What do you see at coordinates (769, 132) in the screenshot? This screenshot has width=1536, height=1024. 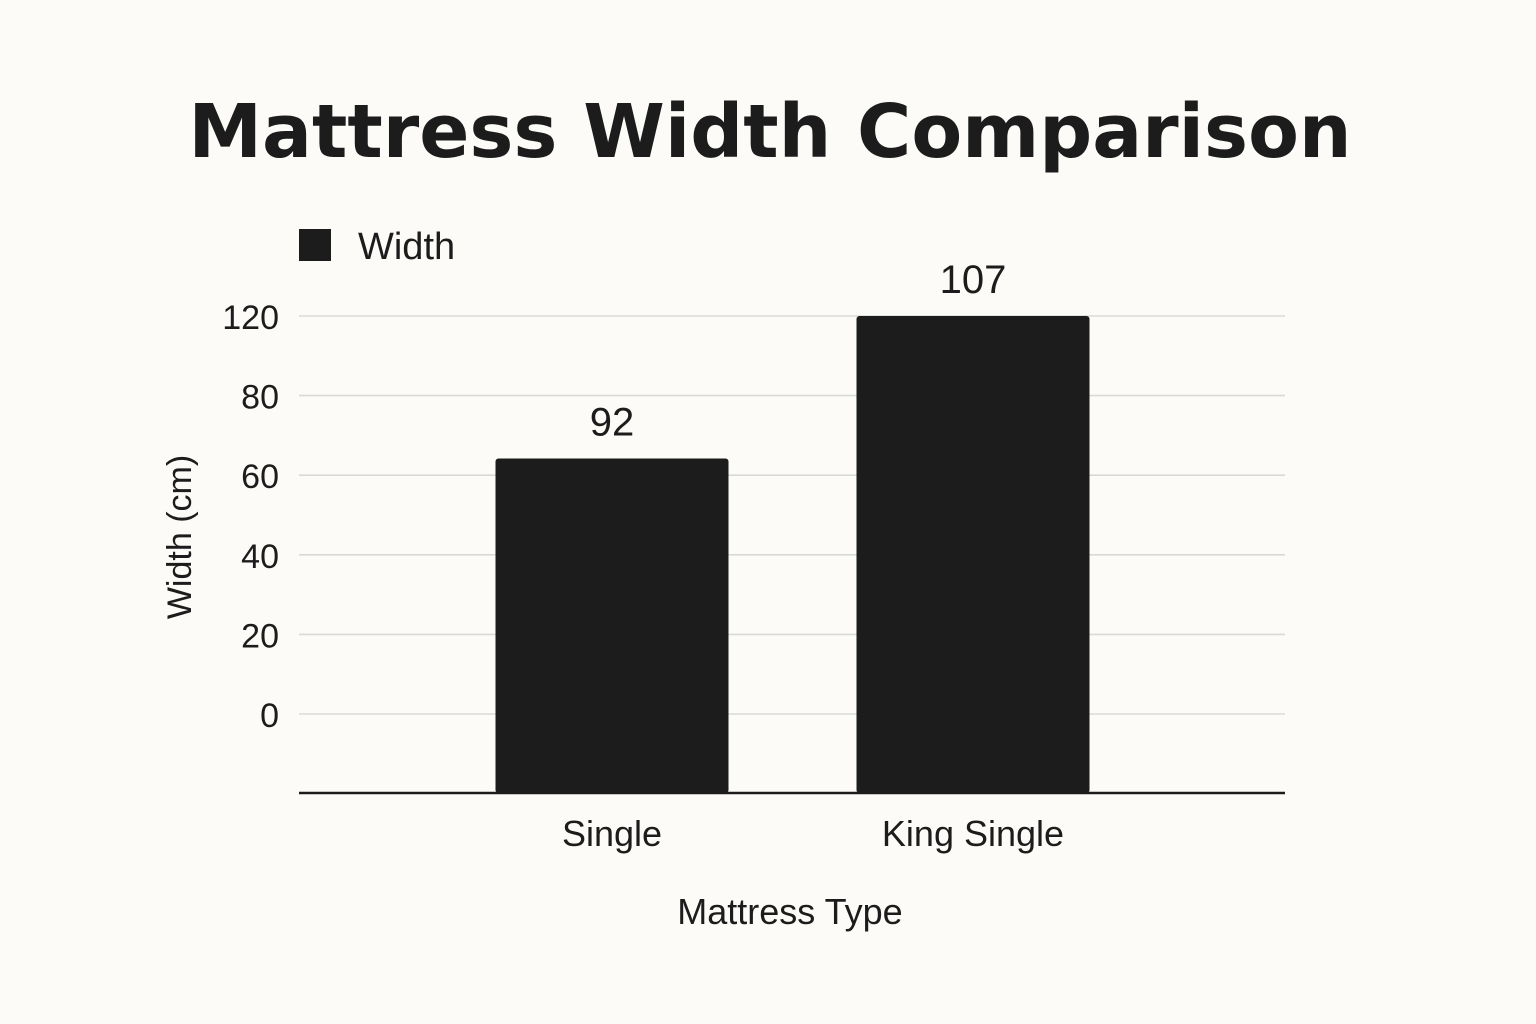 I see `chart-title: Mattress Width Comparison` at bounding box center [769, 132].